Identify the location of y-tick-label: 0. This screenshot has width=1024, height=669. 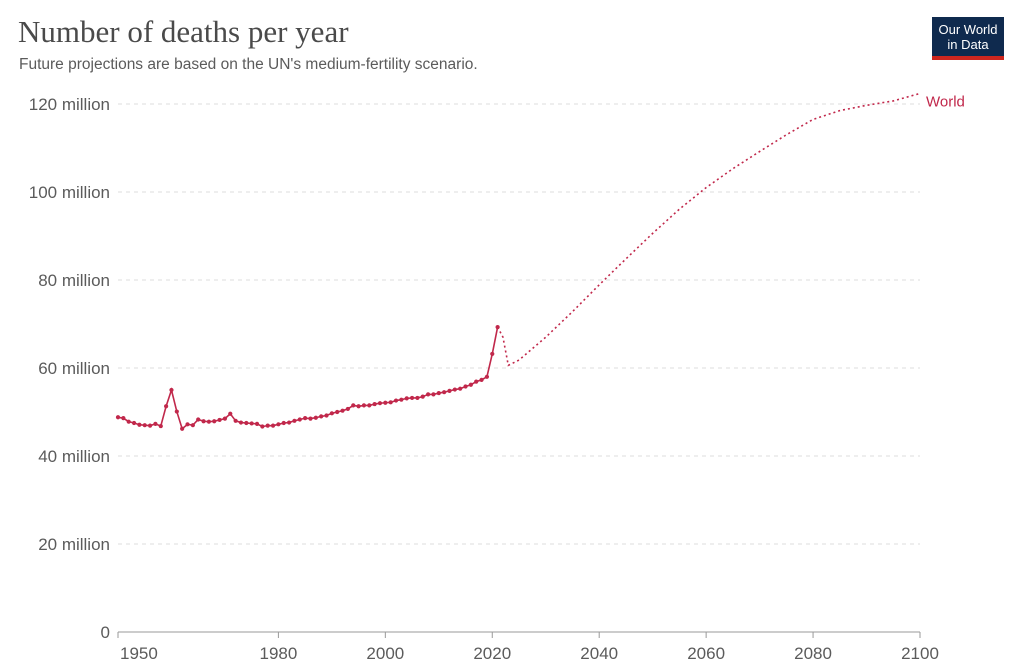
(105, 632).